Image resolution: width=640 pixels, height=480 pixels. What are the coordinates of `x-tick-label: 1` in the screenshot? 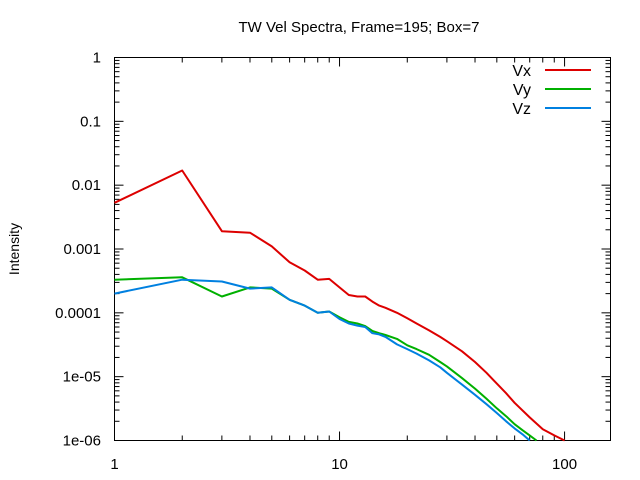 It's located at (114, 464).